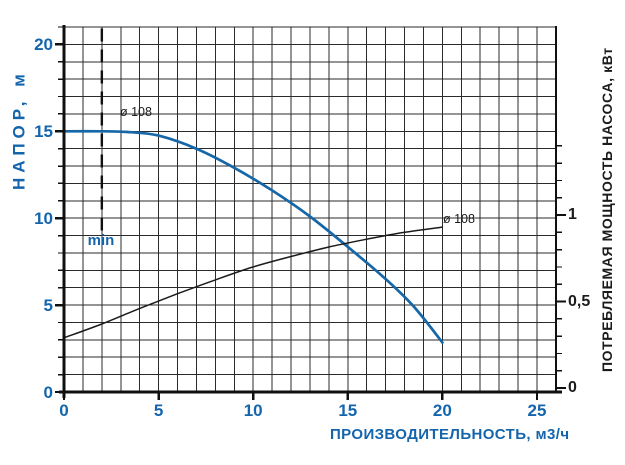  Describe the element at coordinates (136, 112) in the screenshot. I see `head-curve-label: ø 108` at that location.